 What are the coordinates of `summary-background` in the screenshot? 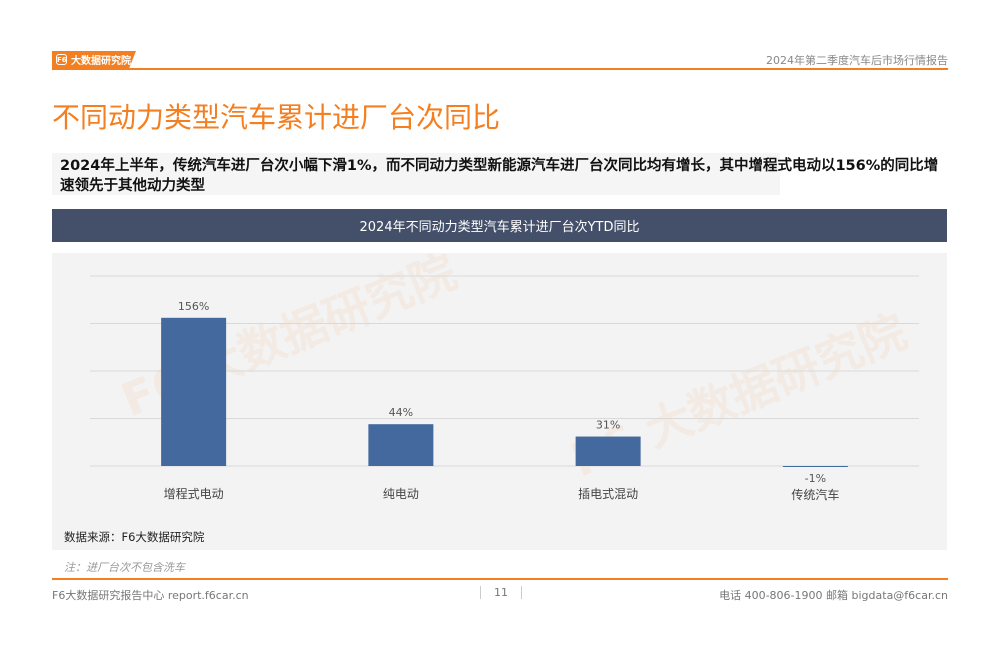 It's located at (416, 174).